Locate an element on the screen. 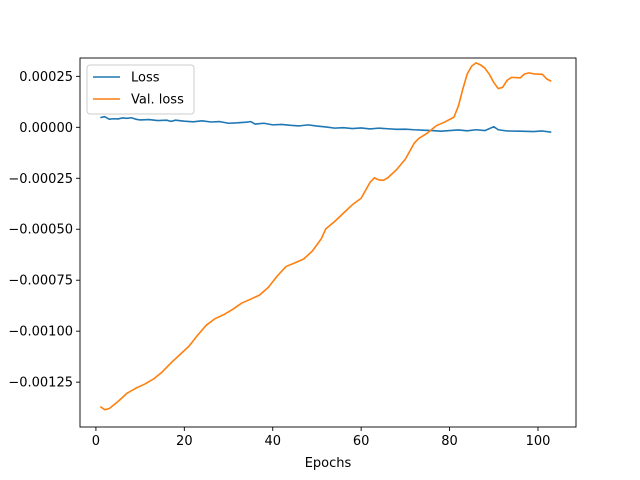 This screenshot has width=640, height=480. y-tick-label: −0.00125 is located at coordinates (40, 383).